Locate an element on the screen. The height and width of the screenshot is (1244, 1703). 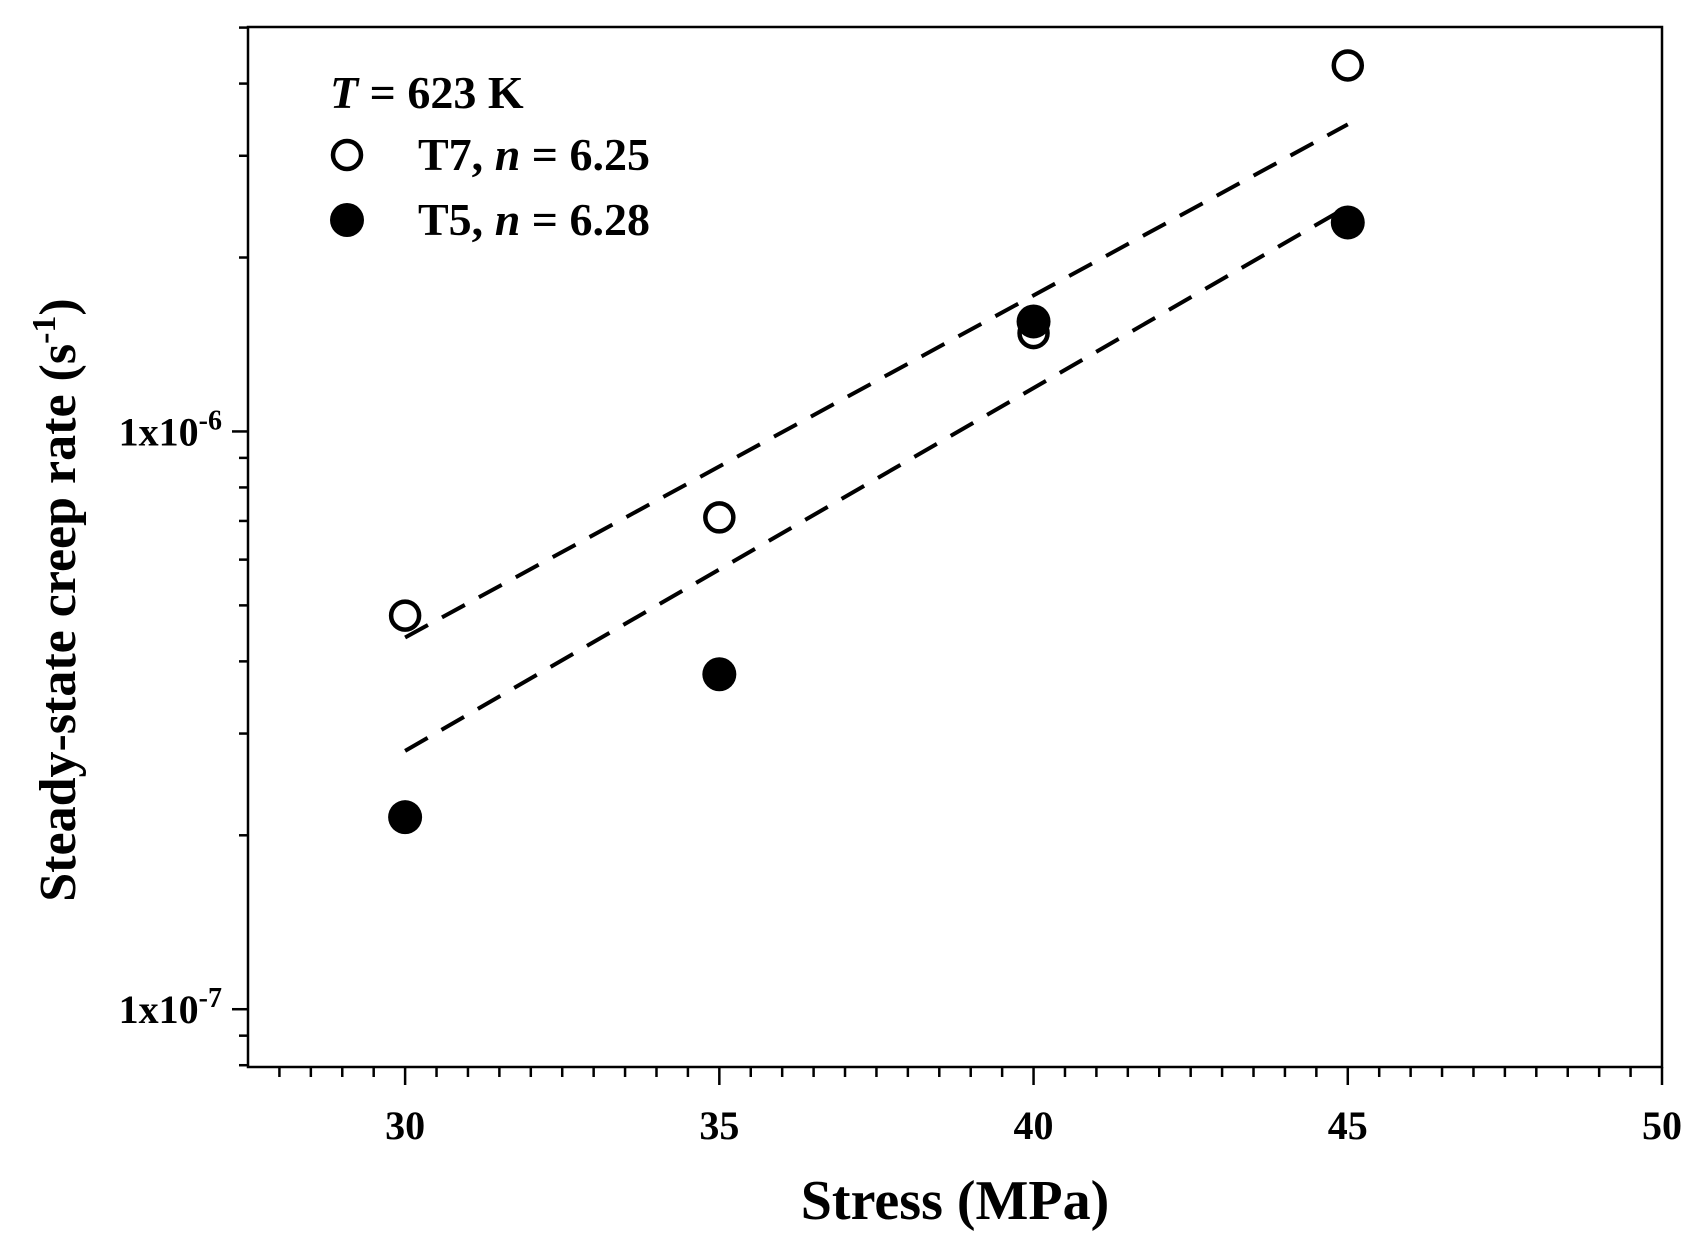
x-tick-label: 50 is located at coordinates (1662, 1125).